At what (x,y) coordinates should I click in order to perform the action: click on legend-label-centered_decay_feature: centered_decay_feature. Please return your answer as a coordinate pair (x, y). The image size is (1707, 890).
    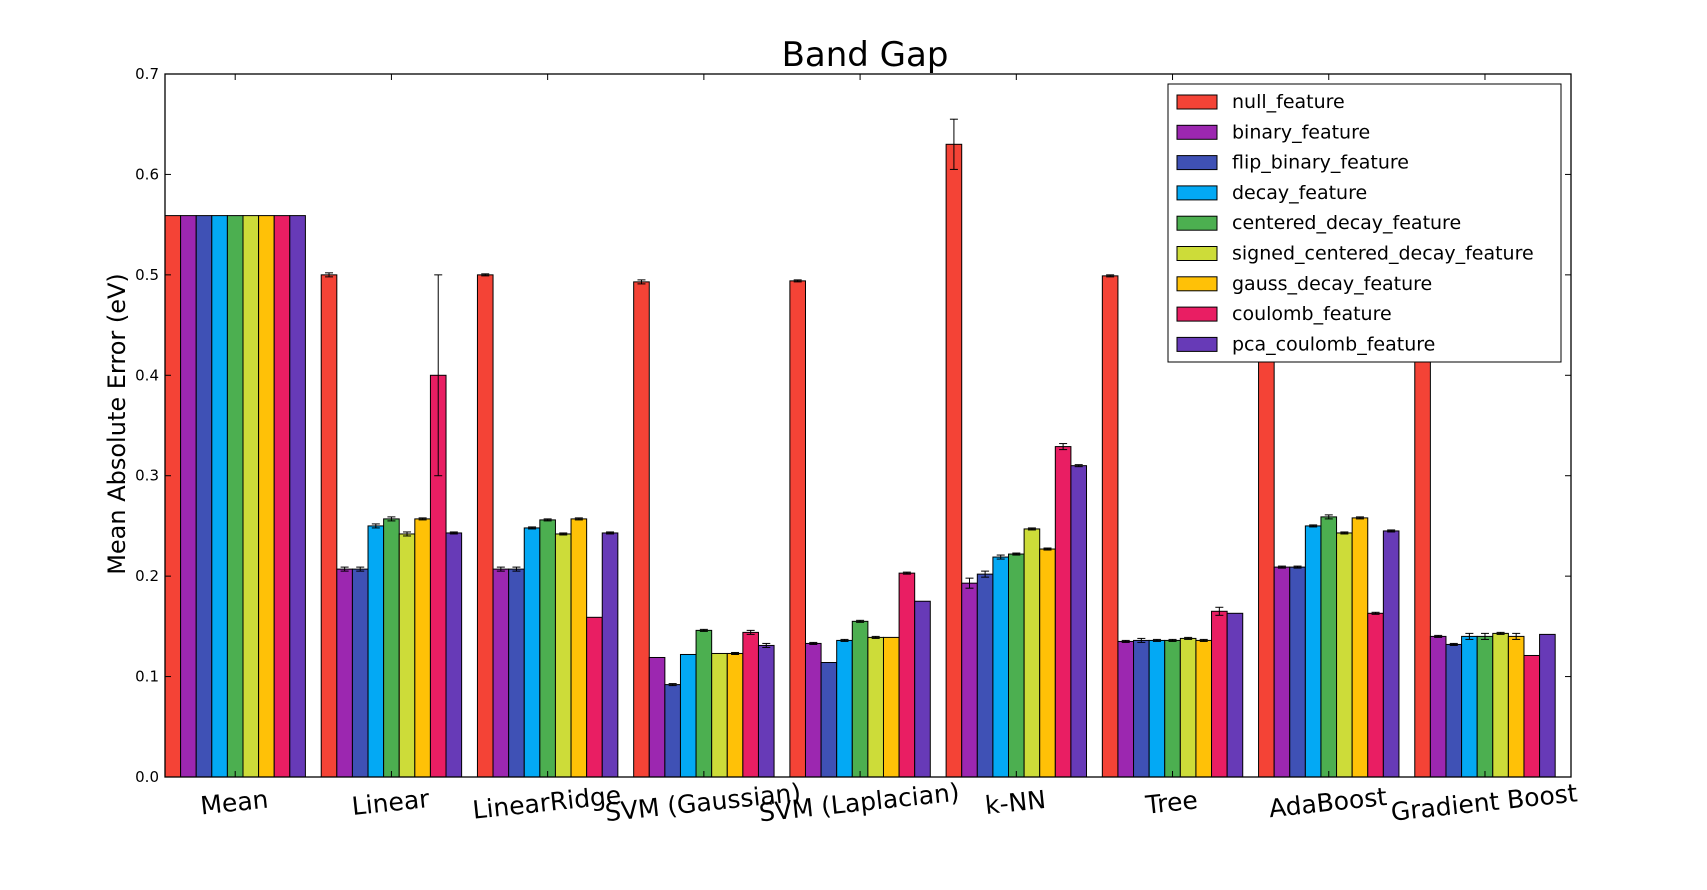
    Looking at the image, I should click on (1346, 223).